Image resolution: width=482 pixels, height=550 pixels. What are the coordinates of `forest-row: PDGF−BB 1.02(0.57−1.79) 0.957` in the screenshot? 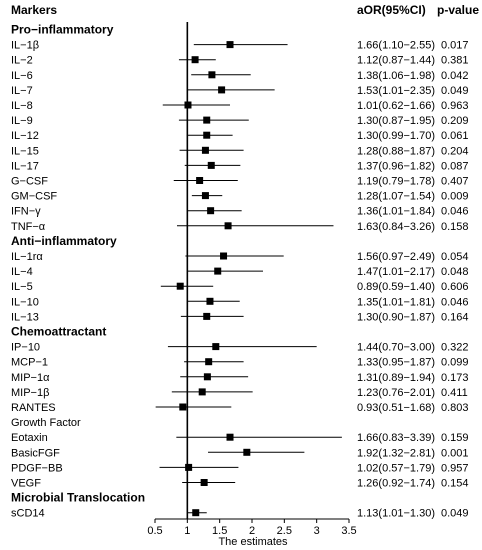 It's located at (240, 468).